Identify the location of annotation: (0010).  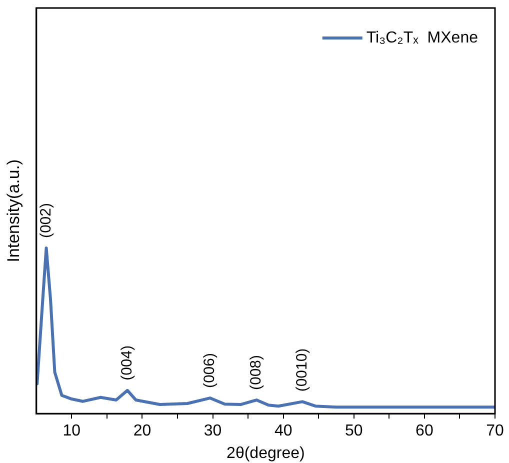
(302, 370).